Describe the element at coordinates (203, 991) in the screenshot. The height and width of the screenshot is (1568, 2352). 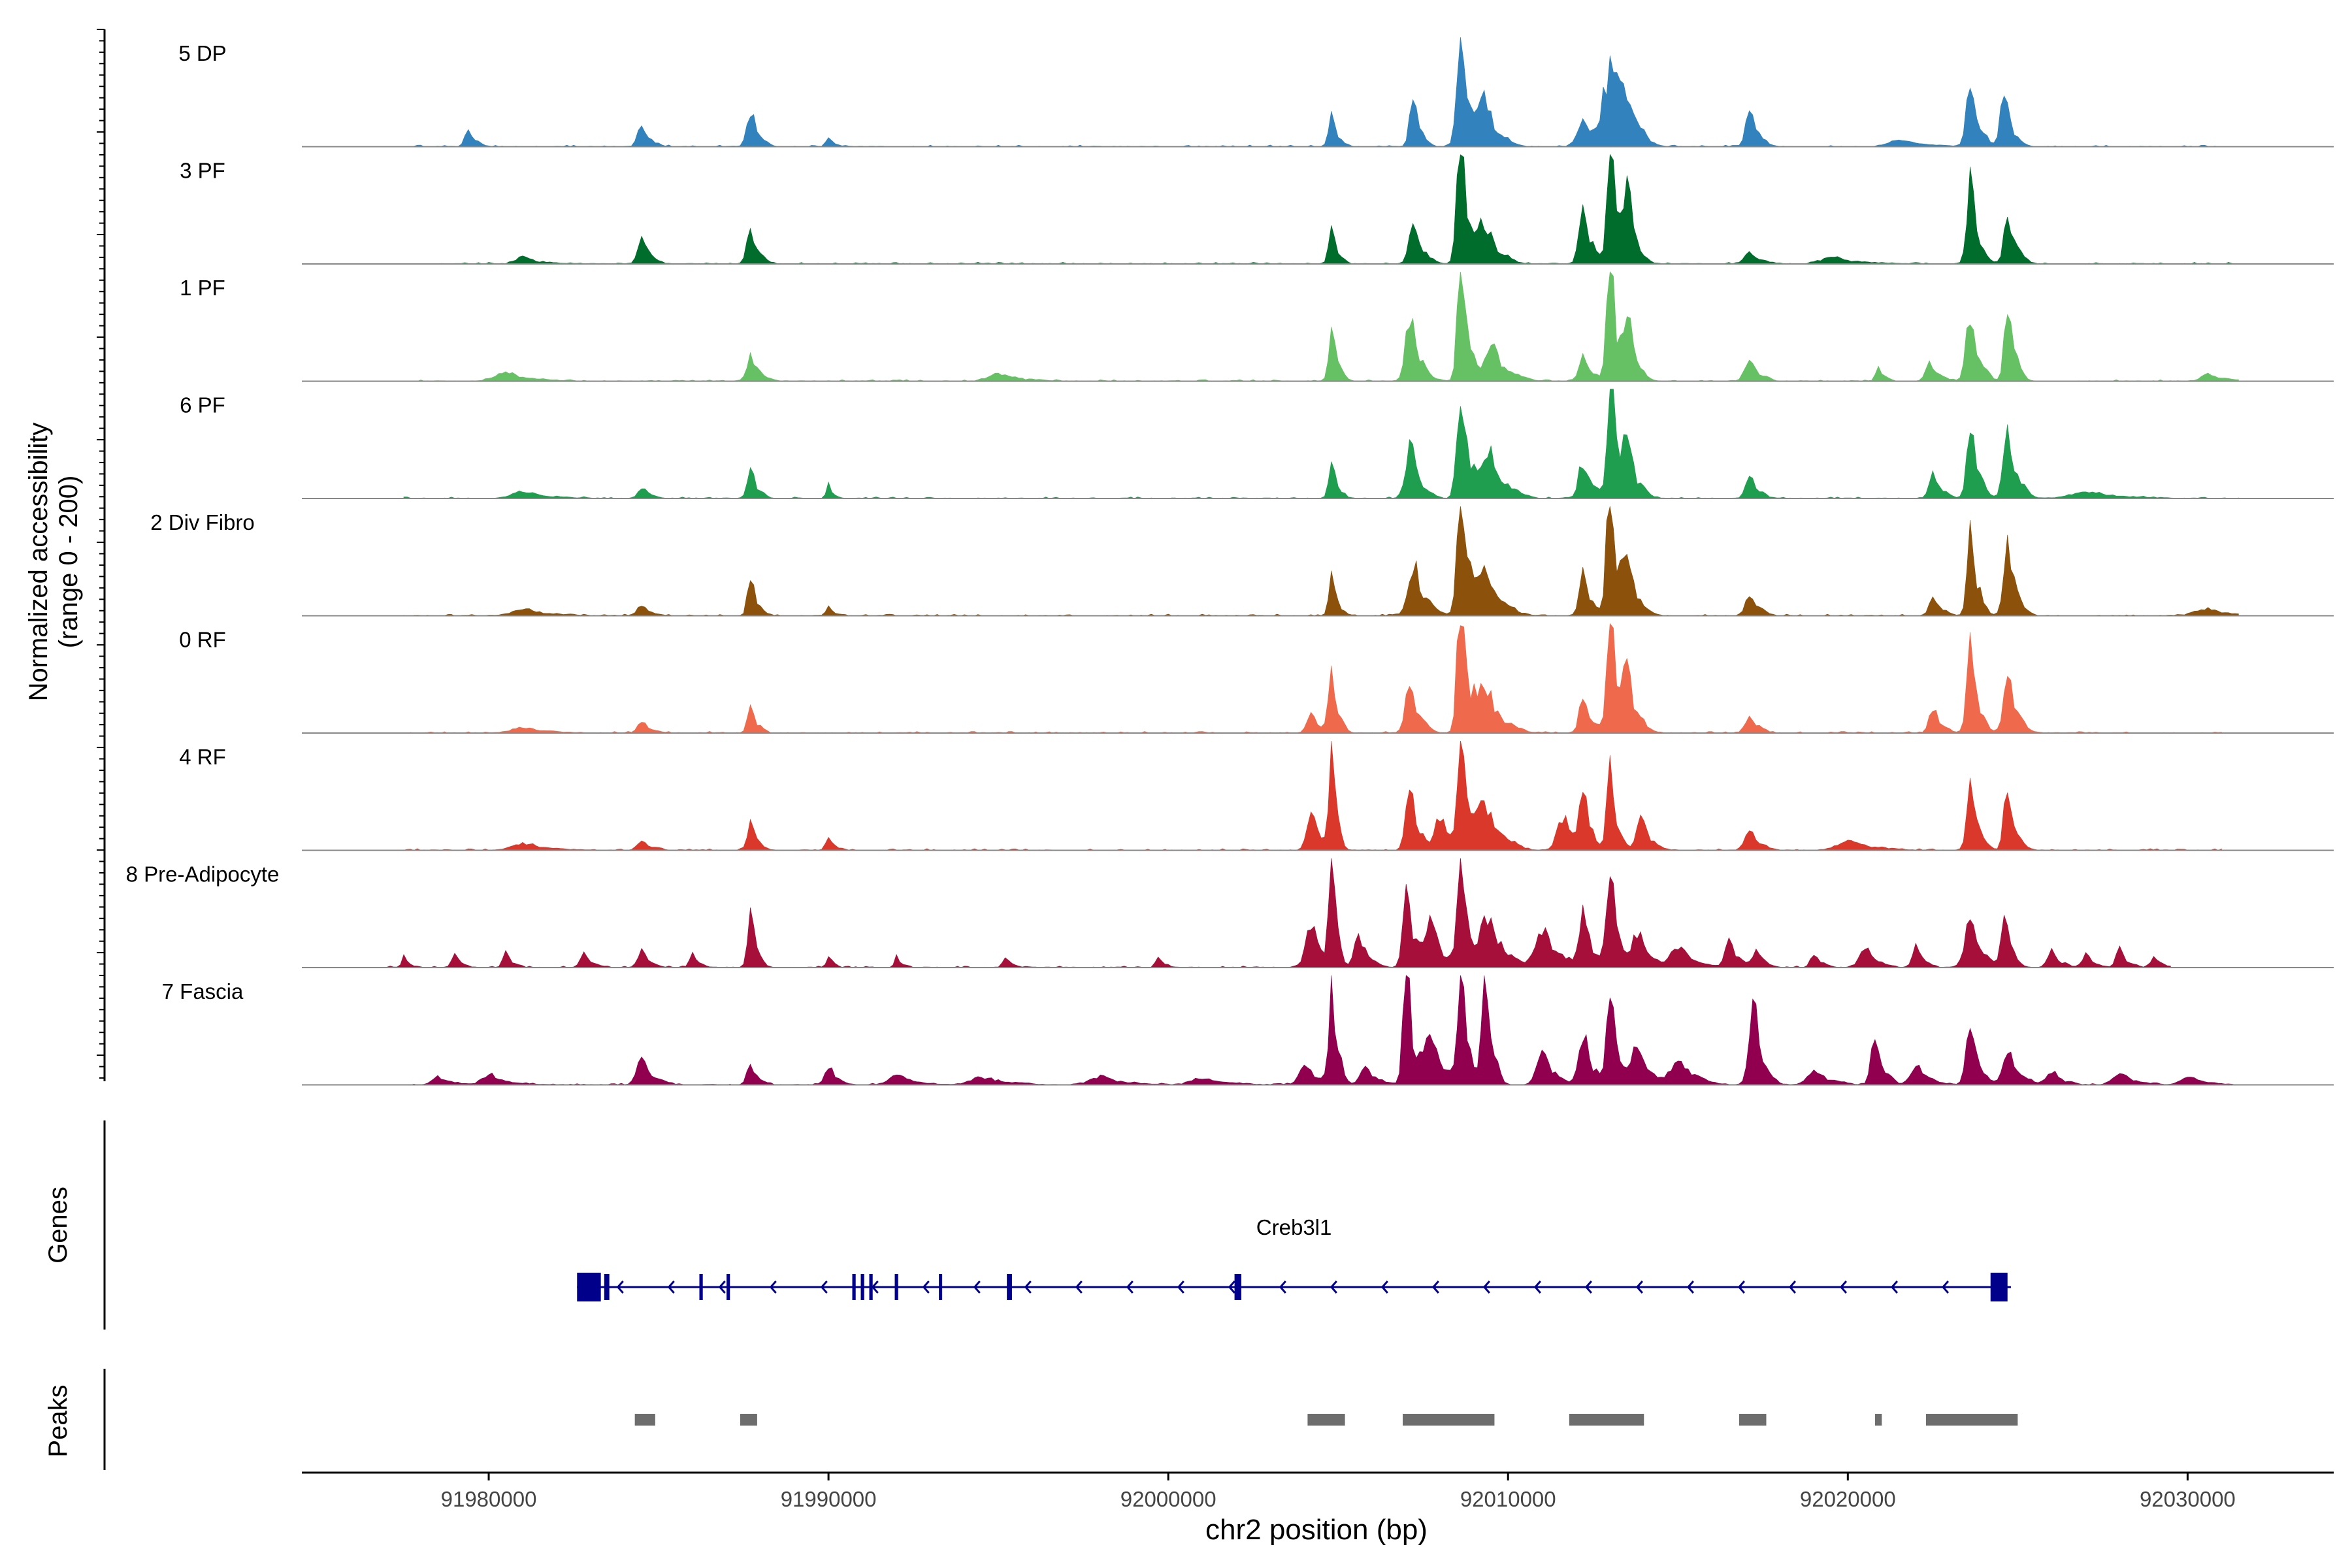
I see `track-label: 7 Fascia` at that location.